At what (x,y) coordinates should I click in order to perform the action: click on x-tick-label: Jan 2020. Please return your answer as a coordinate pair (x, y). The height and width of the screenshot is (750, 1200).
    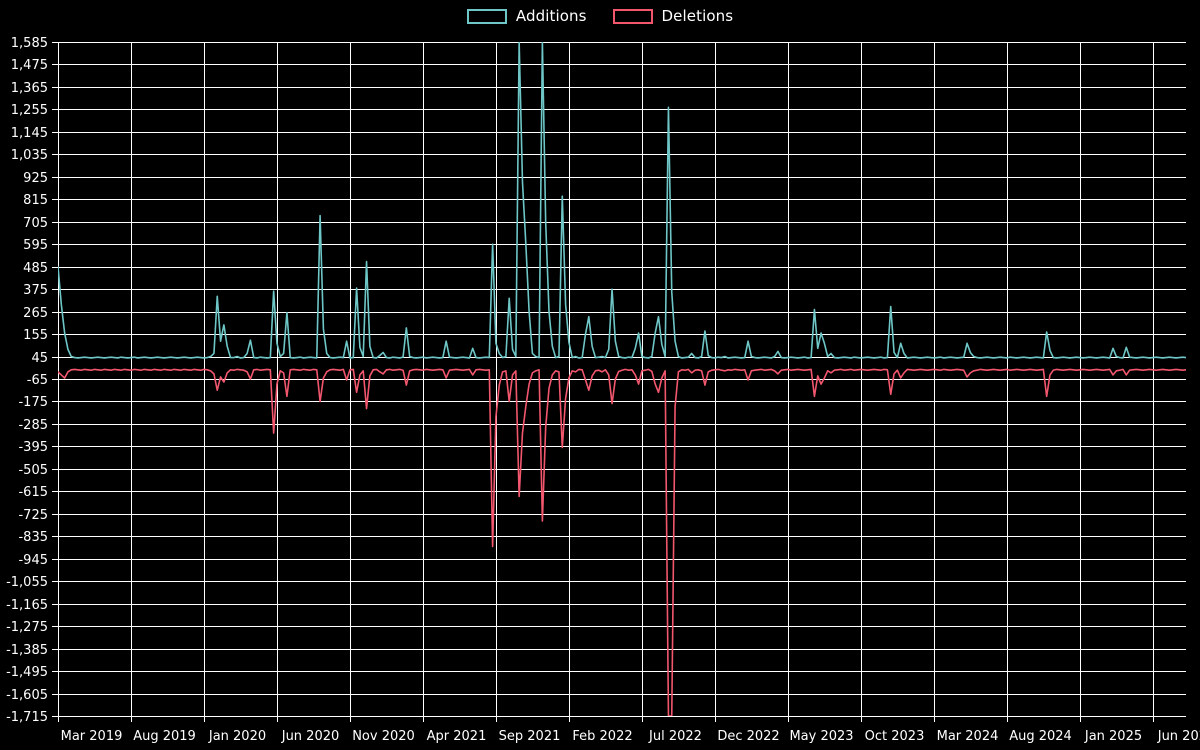
    Looking at the image, I should click on (237, 736).